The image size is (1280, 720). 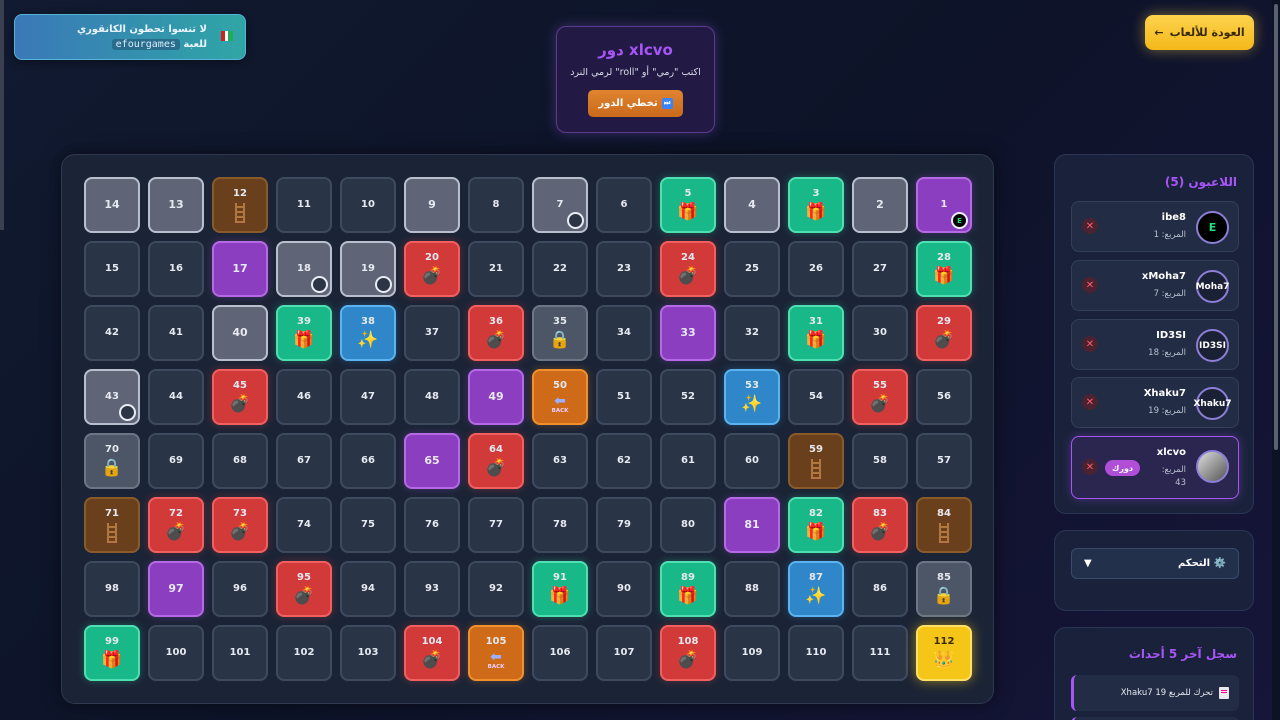 What do you see at coordinates (575, 220) in the screenshot?
I see `player-token-xMoha7` at bounding box center [575, 220].